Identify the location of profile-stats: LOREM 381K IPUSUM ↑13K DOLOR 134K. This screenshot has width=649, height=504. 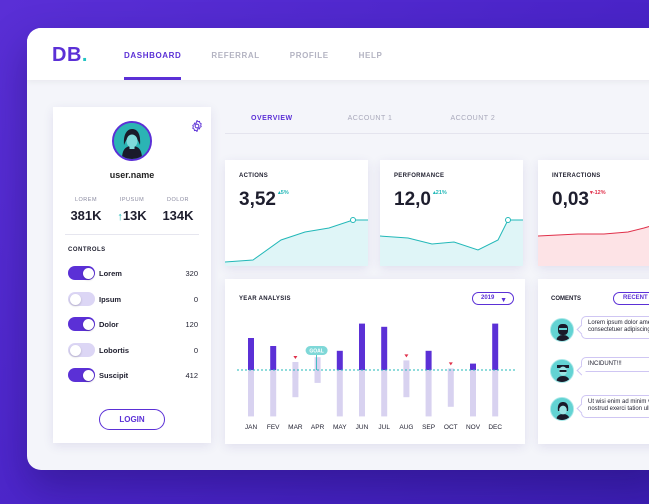
(132, 210).